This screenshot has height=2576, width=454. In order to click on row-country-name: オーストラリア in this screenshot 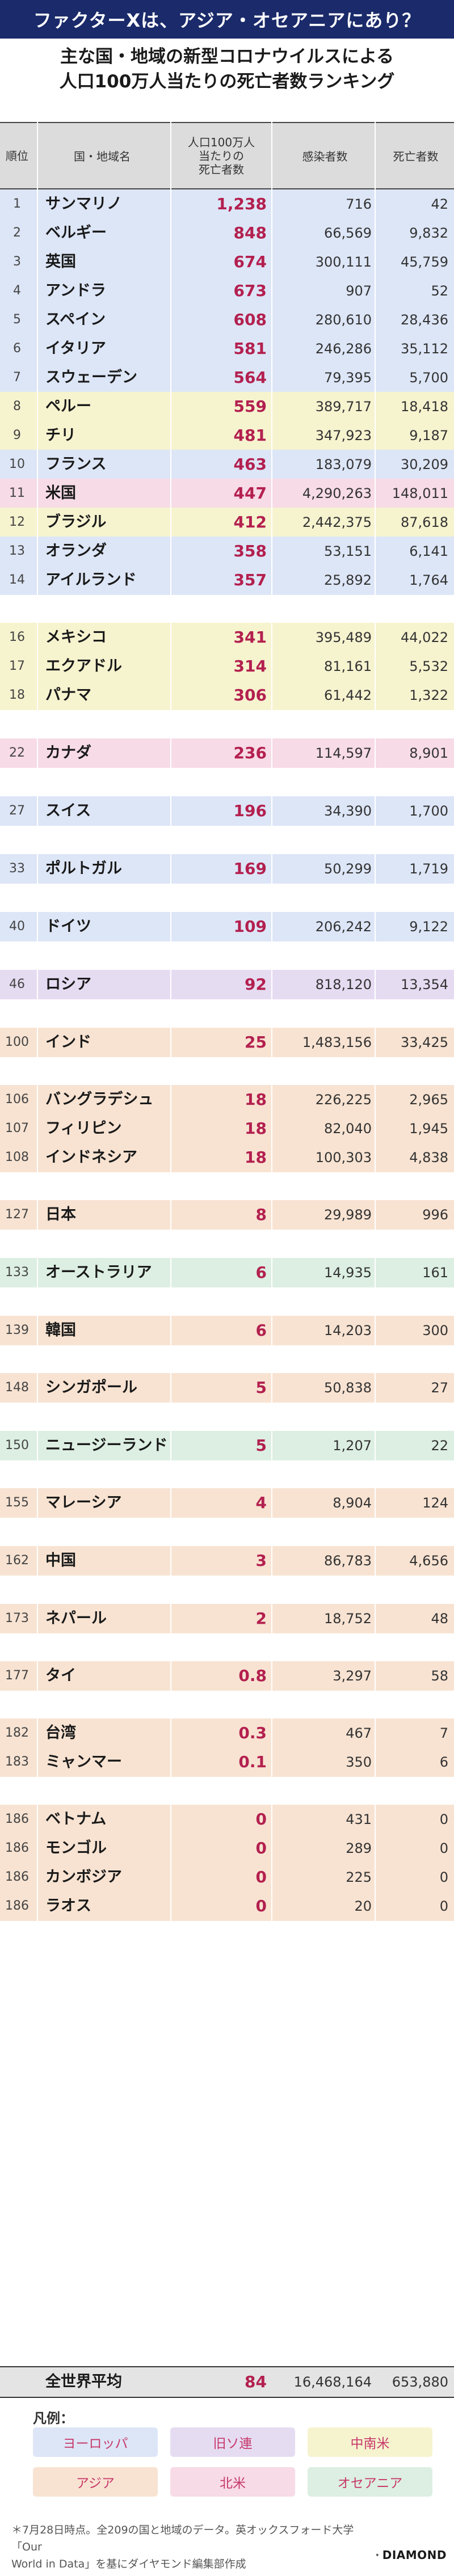, I will do `click(98, 1272)`.